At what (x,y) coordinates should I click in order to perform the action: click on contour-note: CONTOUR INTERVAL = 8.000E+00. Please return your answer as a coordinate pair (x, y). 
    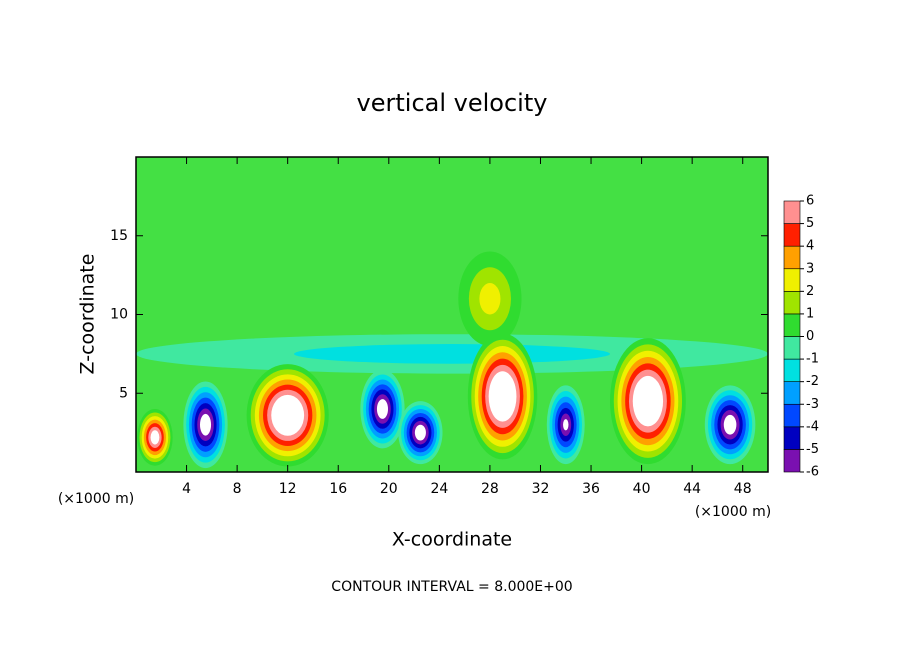
    Looking at the image, I should click on (451, 587).